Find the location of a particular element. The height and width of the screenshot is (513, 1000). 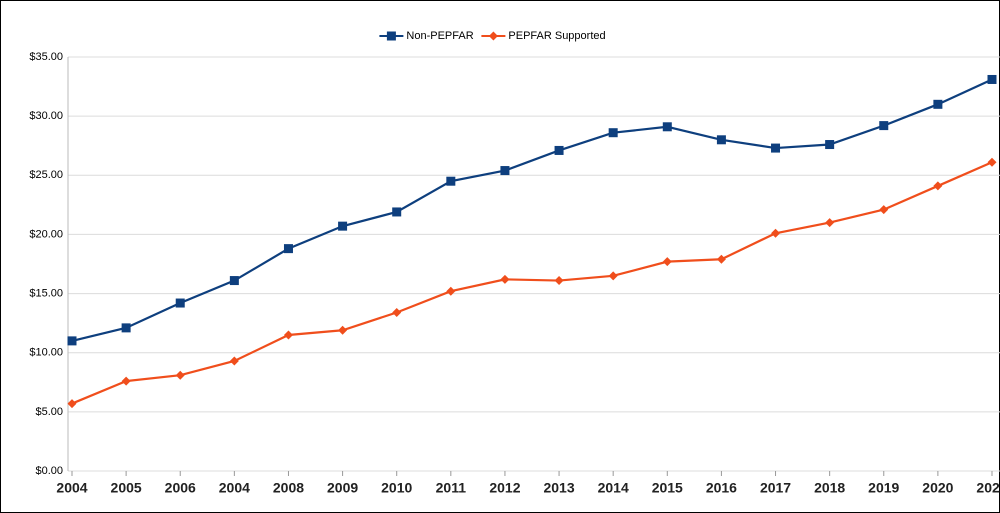

y-tick-label: $5.00 is located at coordinates (49, 412).